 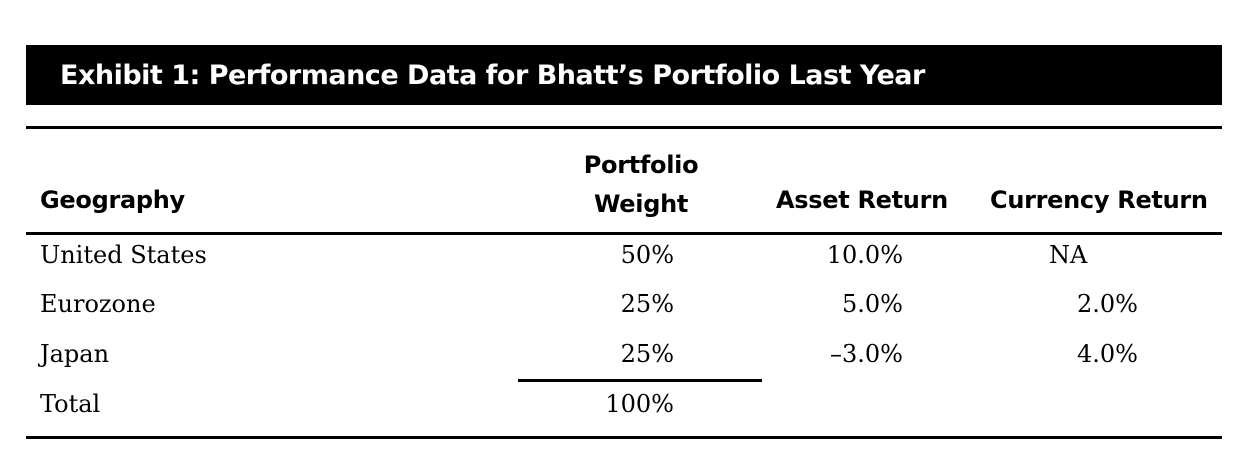 What do you see at coordinates (1107, 354) in the screenshot?
I see `row-japan-currency-return: 4.0%` at bounding box center [1107, 354].